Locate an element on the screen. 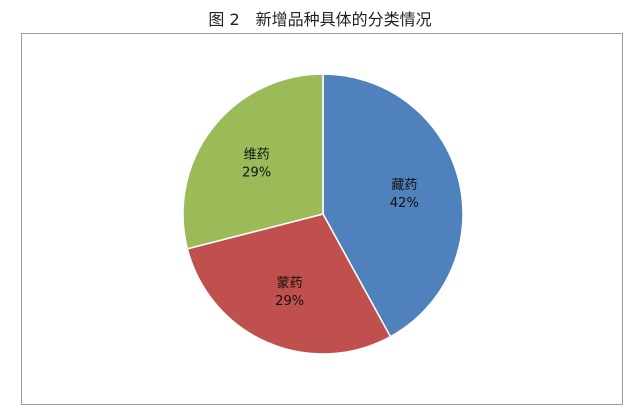 Image resolution: width=640 pixels, height=419 pixels. slice-label: 蒙药 is located at coordinates (290, 283).